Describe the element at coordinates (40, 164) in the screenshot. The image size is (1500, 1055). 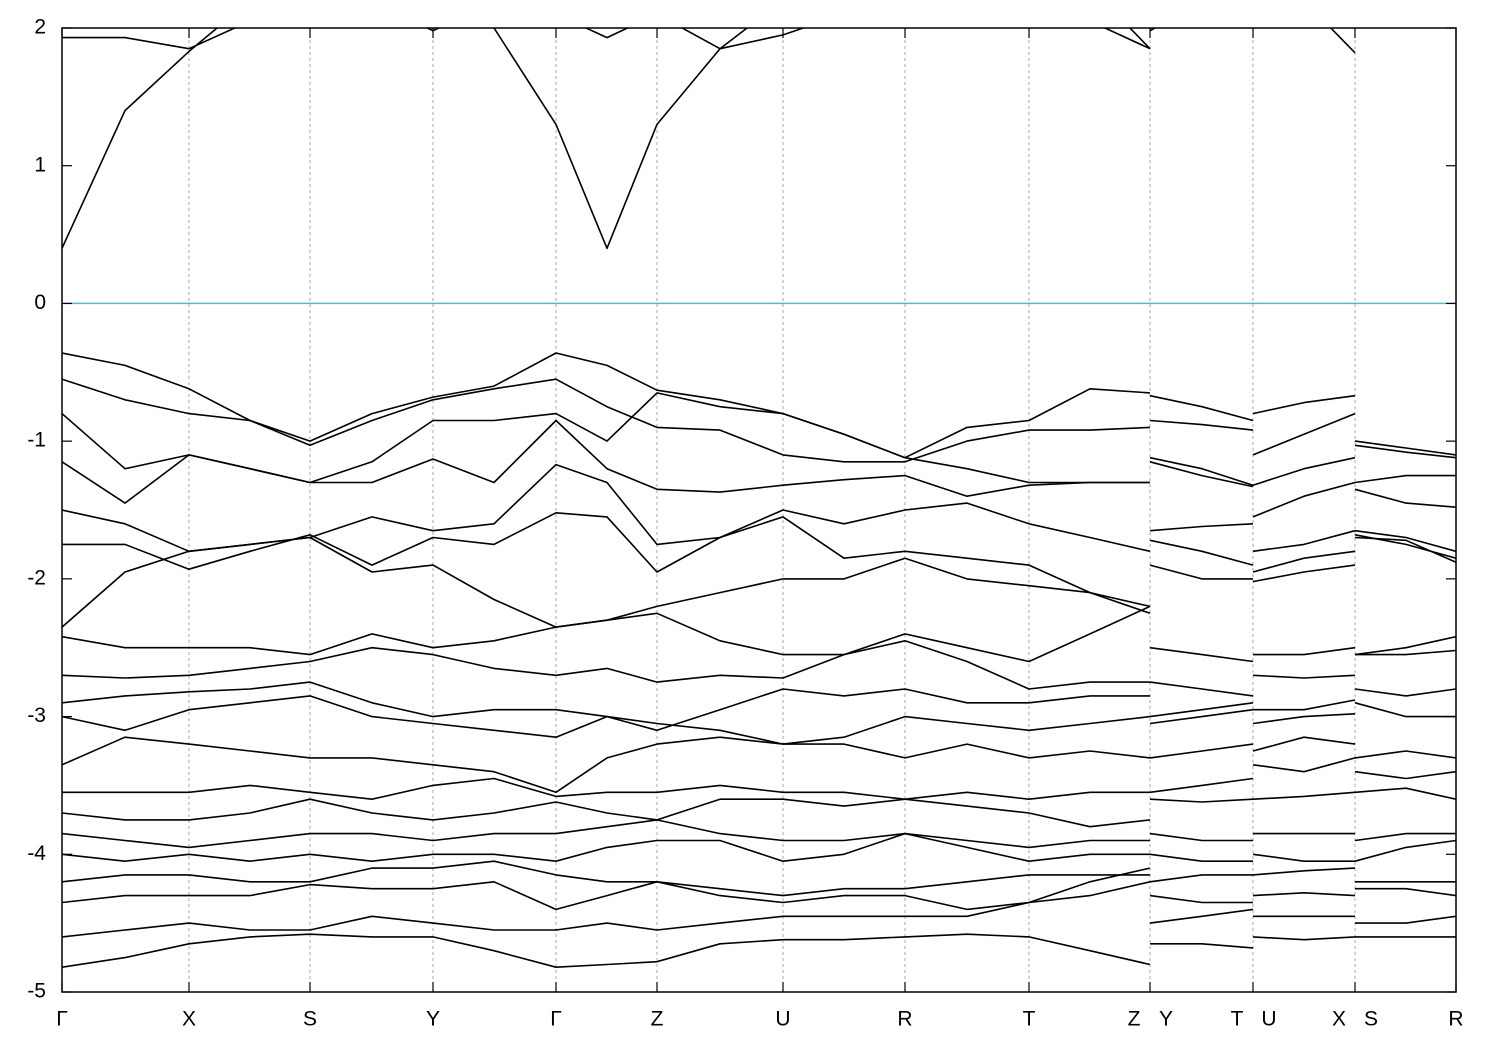
I see `y-tick-label: 1` at that location.